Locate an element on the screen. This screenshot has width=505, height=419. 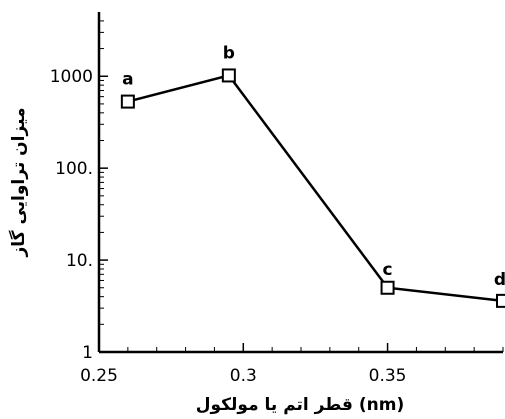
y-tick-label: 100. is located at coordinates (74, 169).